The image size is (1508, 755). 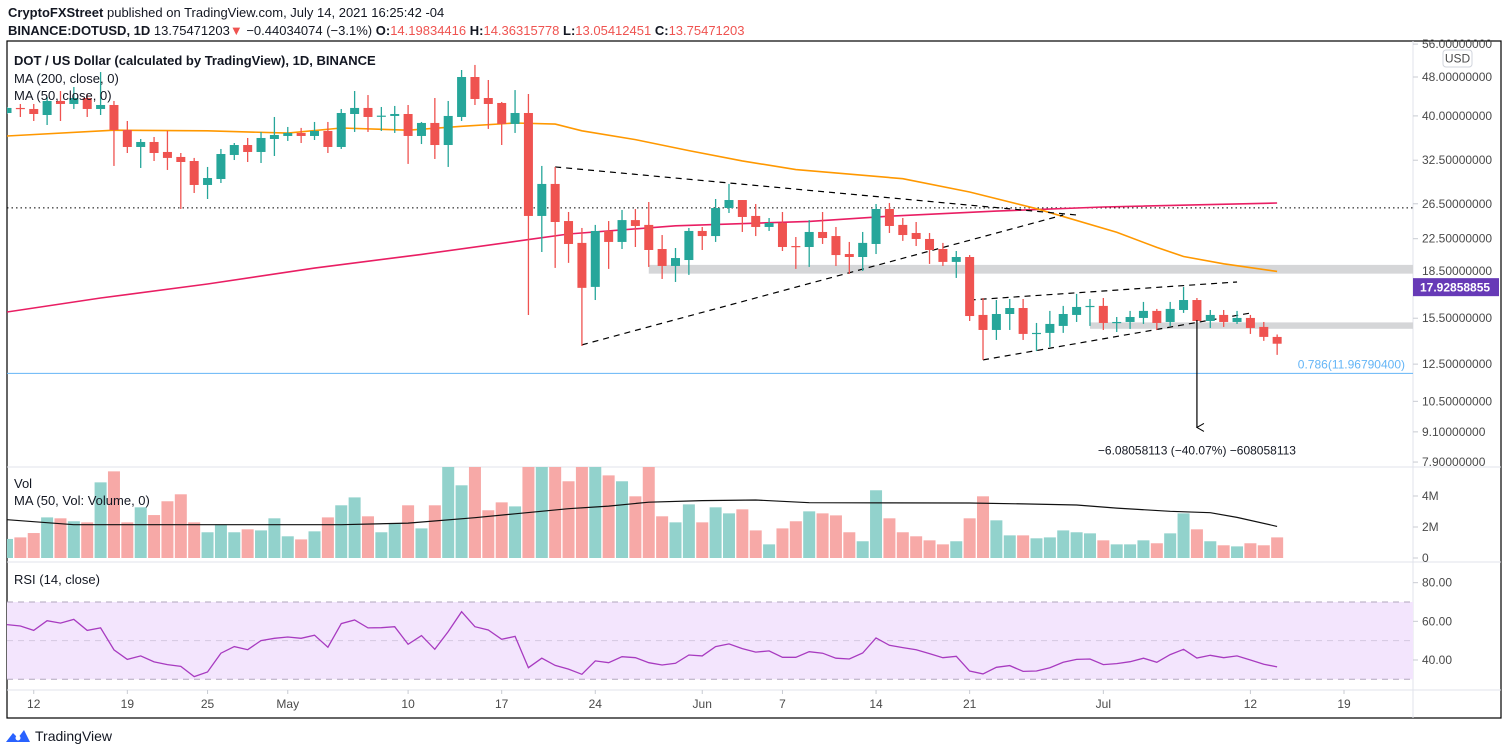 I want to click on currency-button, so click(x=1457, y=58).